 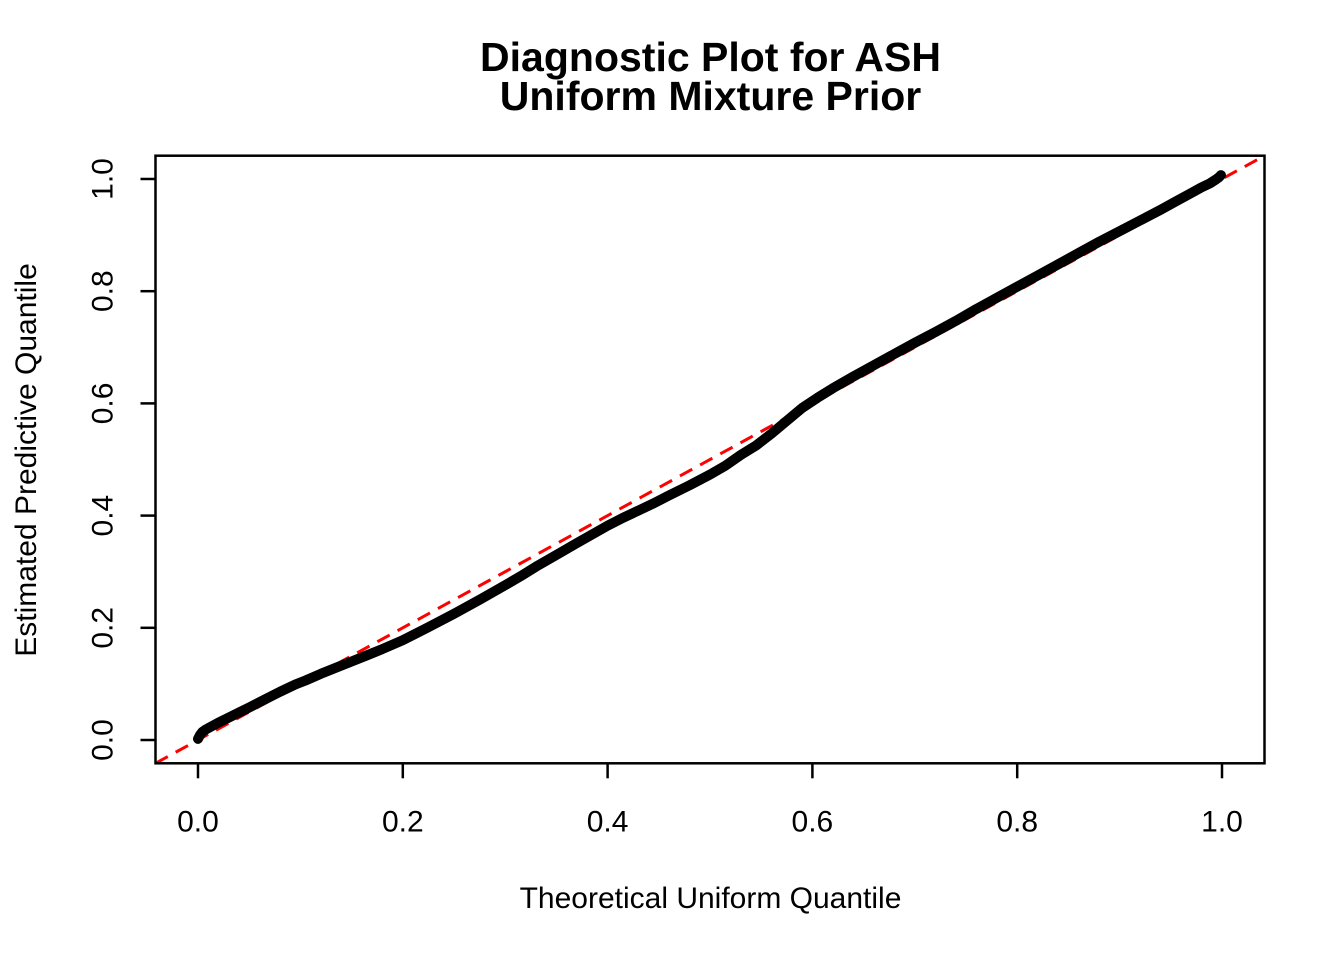 What do you see at coordinates (103, 179) in the screenshot?
I see `y-tick-label: 1.0` at bounding box center [103, 179].